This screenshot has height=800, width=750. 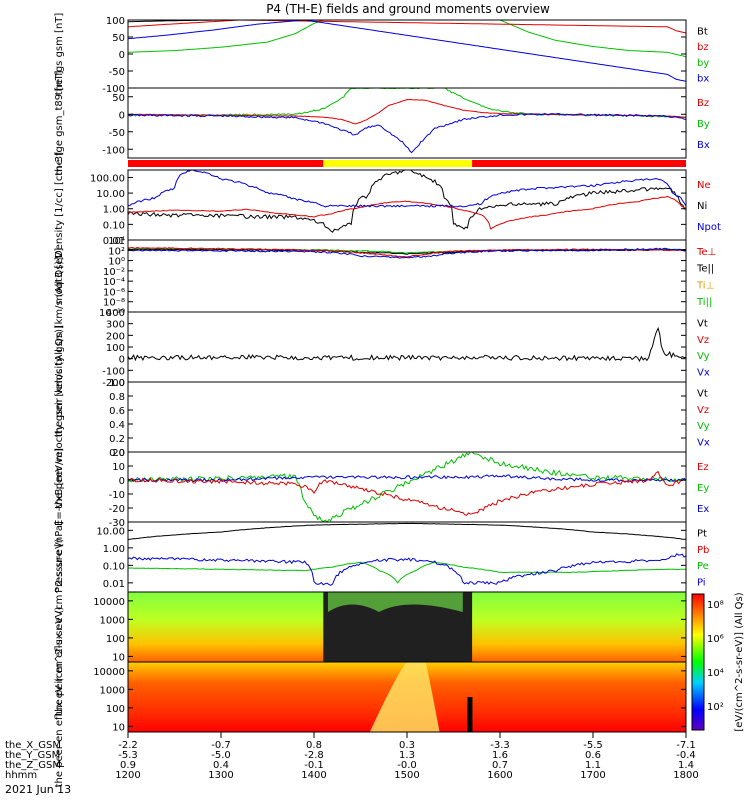 I want to click on colorbar-tick-label: 10², so click(x=715, y=707).